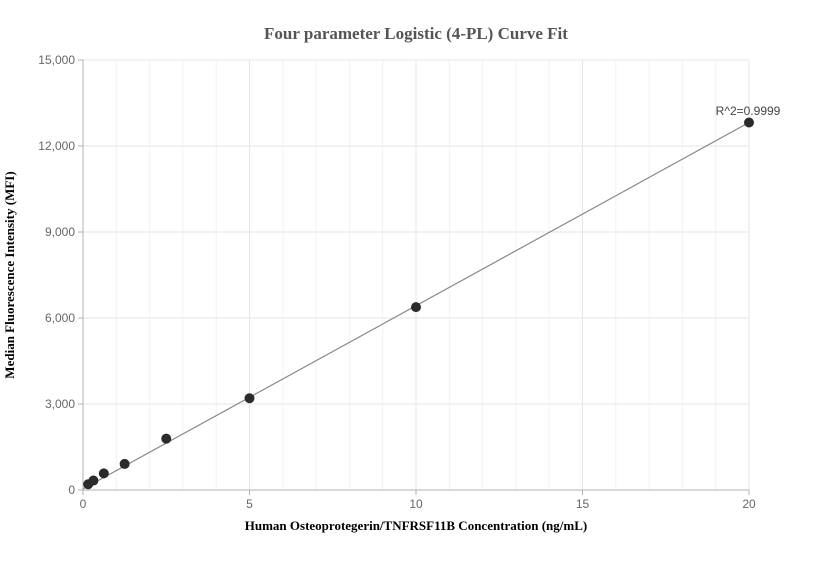 This screenshot has height=565, width=832. Describe the element at coordinates (56, 146) in the screenshot. I see `y-tick-label: 12,000` at that location.